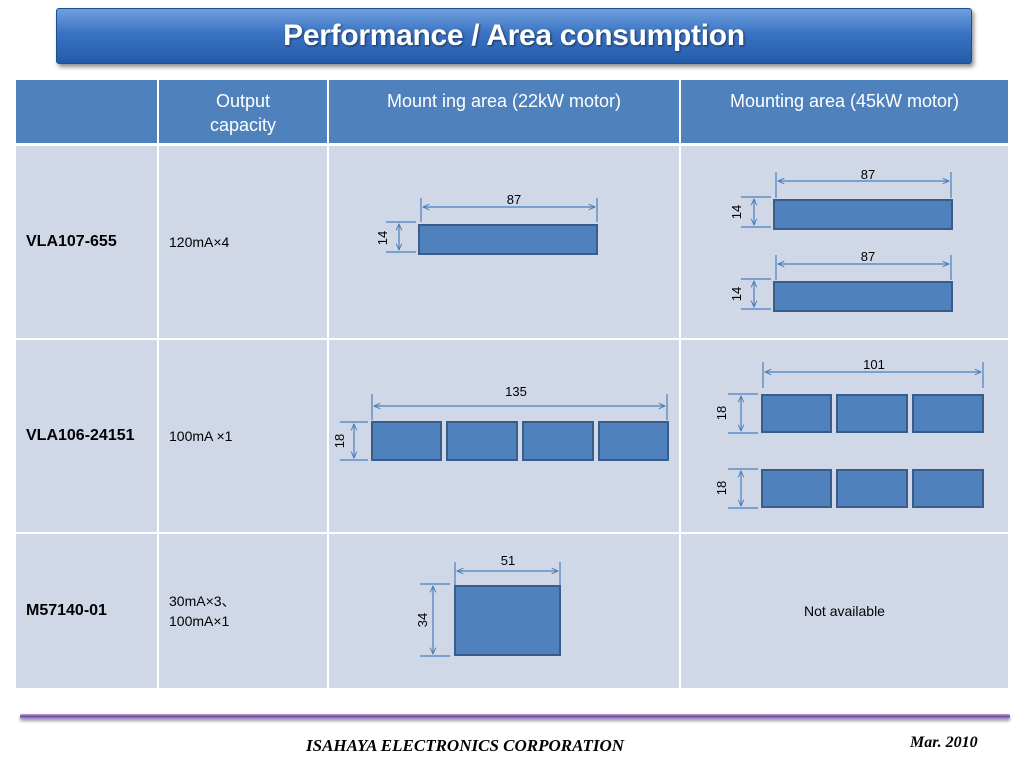 The image size is (1024, 768). Describe the element at coordinates (465, 745) in the screenshot. I see `company-name: ISAHAYA ELECTRONICS CORPORATION` at that location.